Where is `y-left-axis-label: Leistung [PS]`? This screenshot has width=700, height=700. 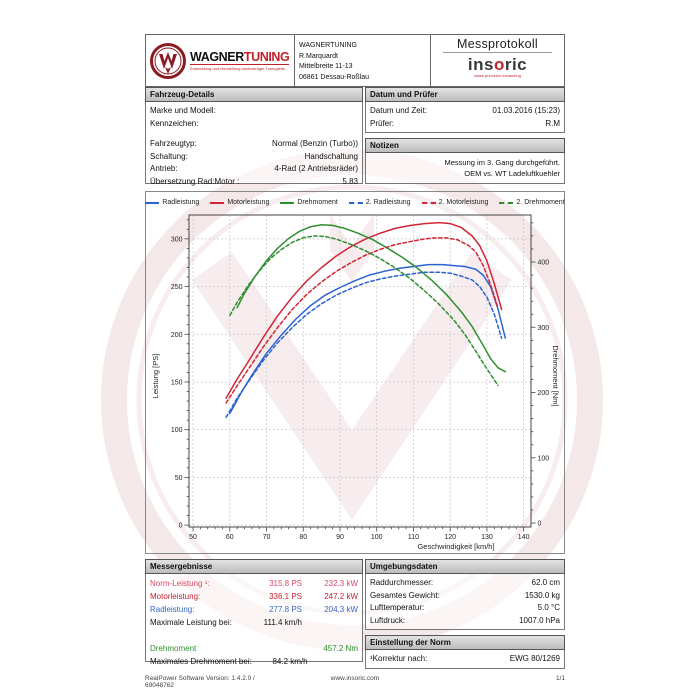
y-left-axis-label: Leistung [PS] is located at coordinates (155, 376).